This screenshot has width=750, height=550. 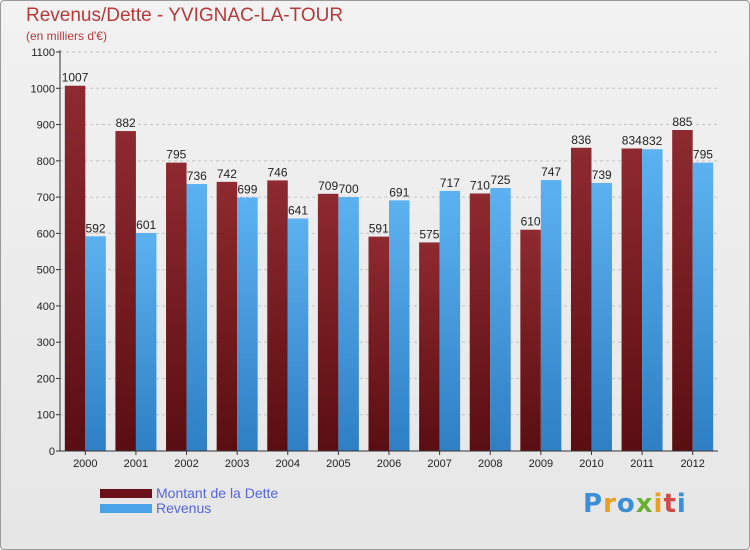 What do you see at coordinates (429, 234) in the screenshot?
I see `debt-value-label: 575` at bounding box center [429, 234].